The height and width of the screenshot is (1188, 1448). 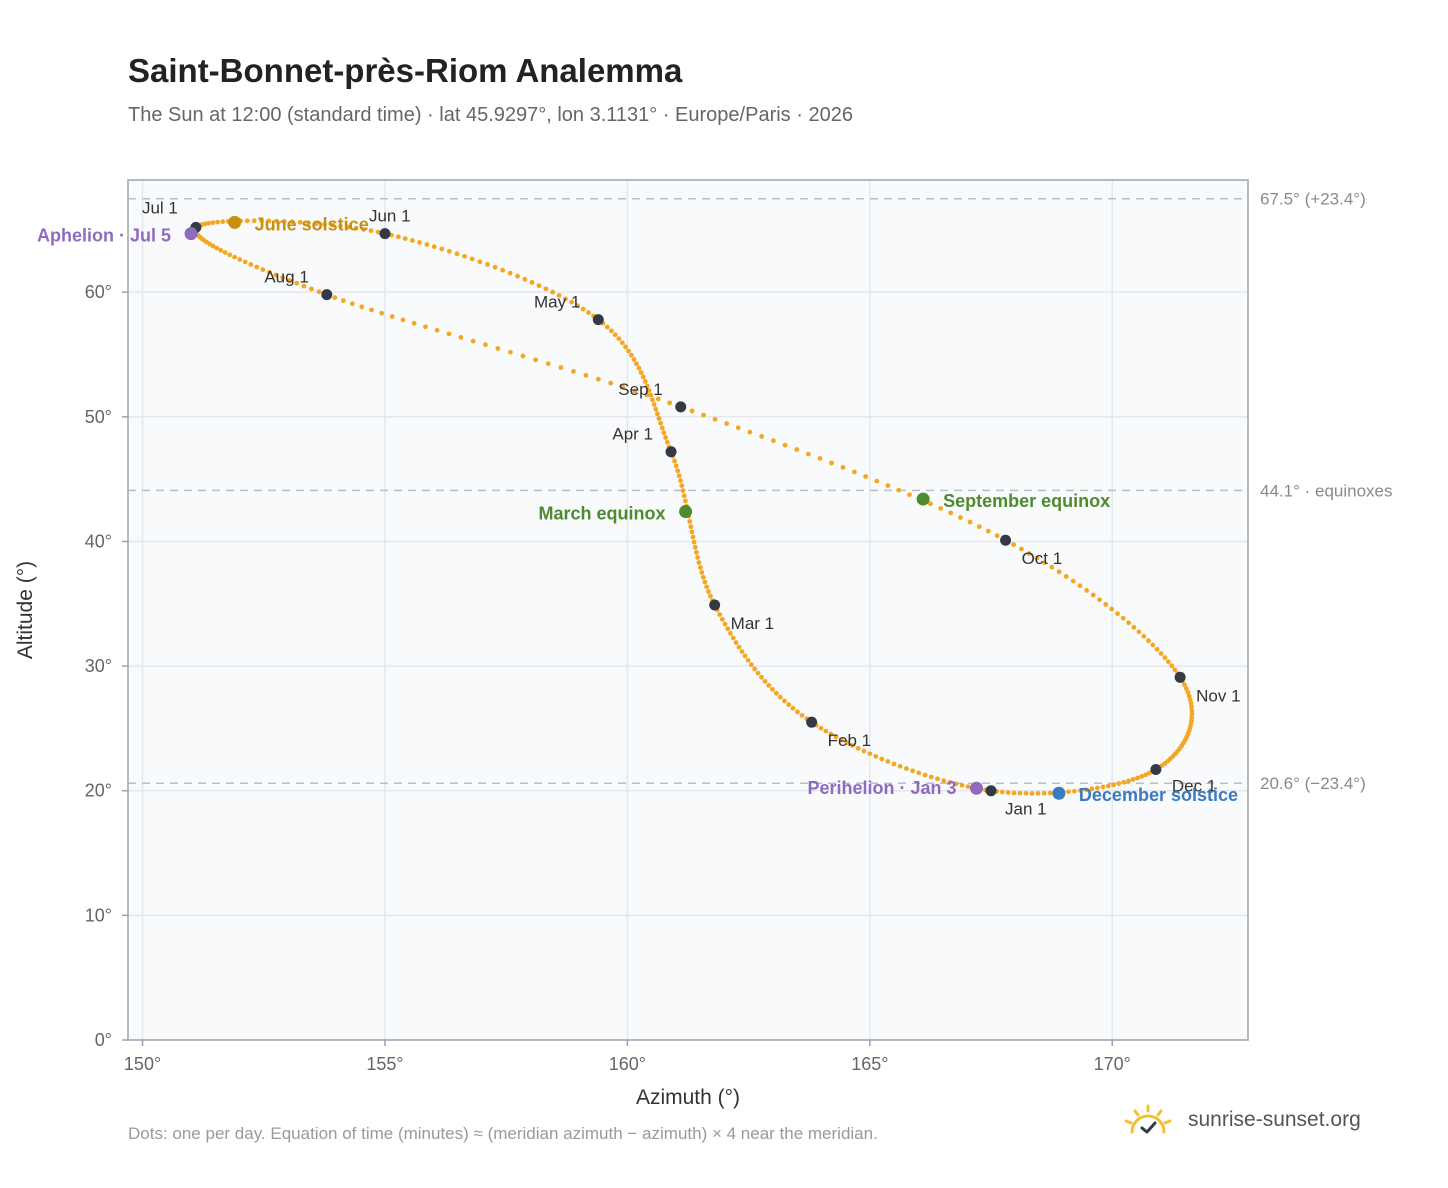 I want to click on month-label: Jun 1, so click(x=390, y=216).